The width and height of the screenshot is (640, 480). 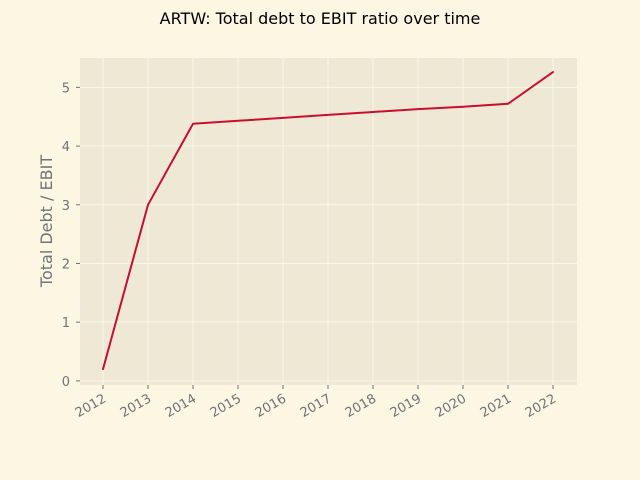 What do you see at coordinates (66, 323) in the screenshot?
I see `y-tick-label: 1` at bounding box center [66, 323].